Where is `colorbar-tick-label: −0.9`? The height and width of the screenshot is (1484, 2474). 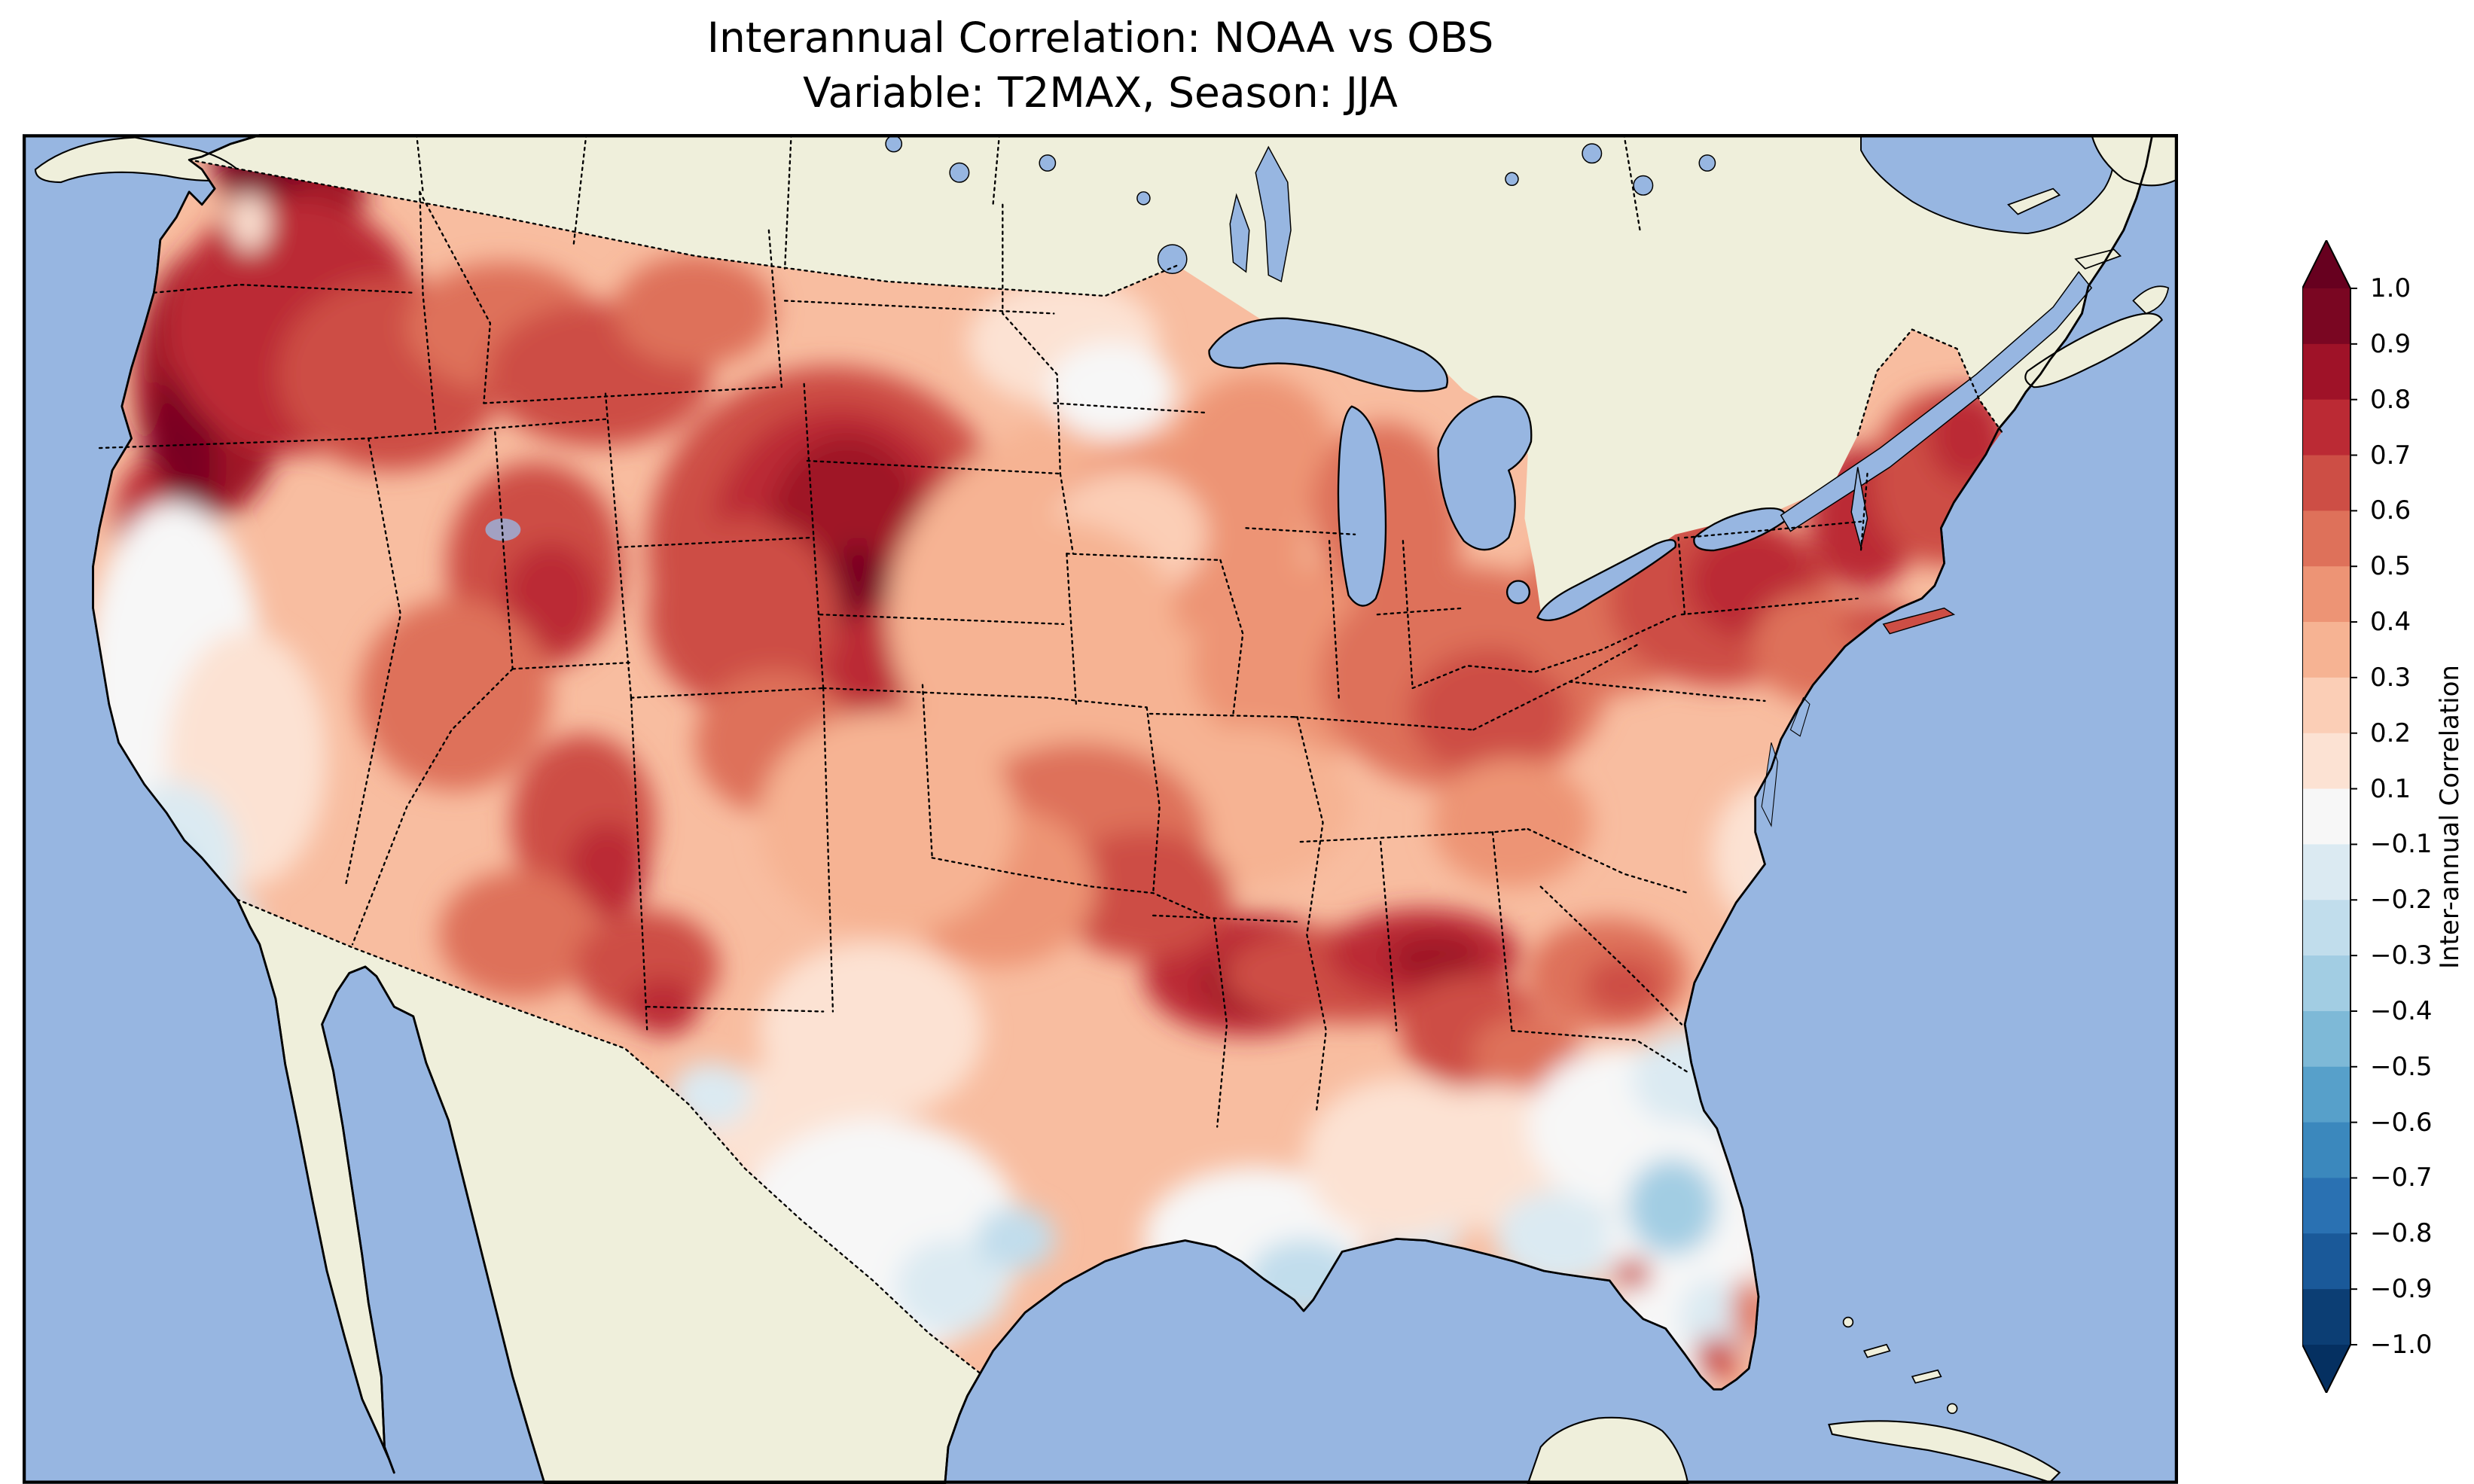 colorbar-tick-label: −0.9 is located at coordinates (2402, 1289).